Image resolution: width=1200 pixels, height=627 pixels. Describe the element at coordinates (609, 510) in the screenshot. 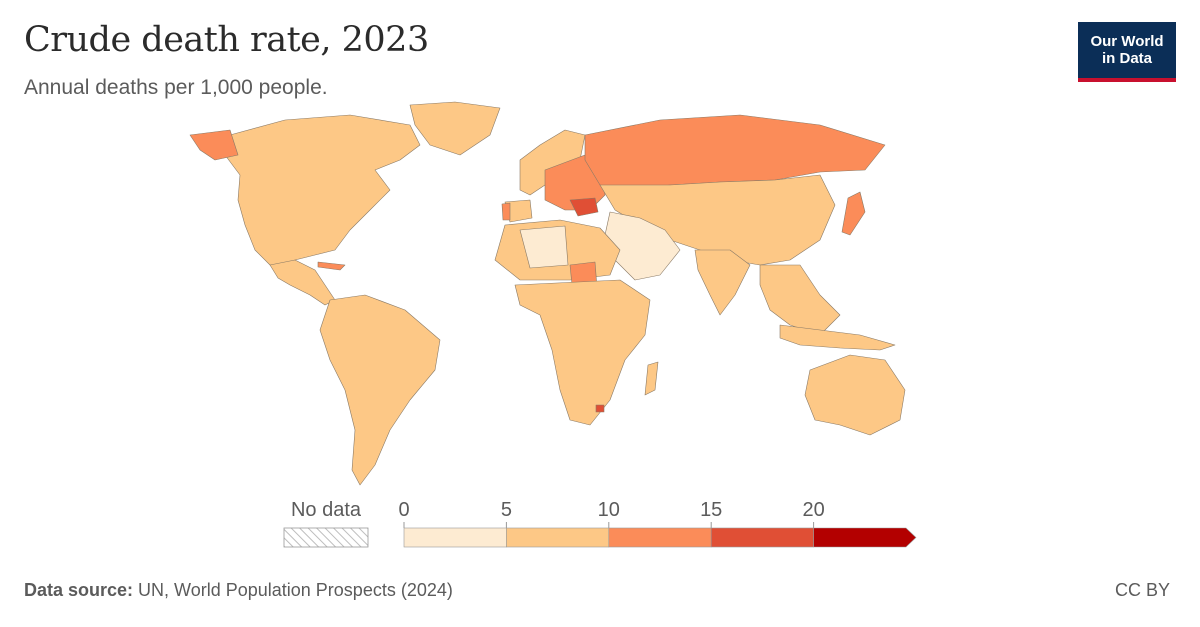

I see `legend-tick-label-2: 10` at that location.